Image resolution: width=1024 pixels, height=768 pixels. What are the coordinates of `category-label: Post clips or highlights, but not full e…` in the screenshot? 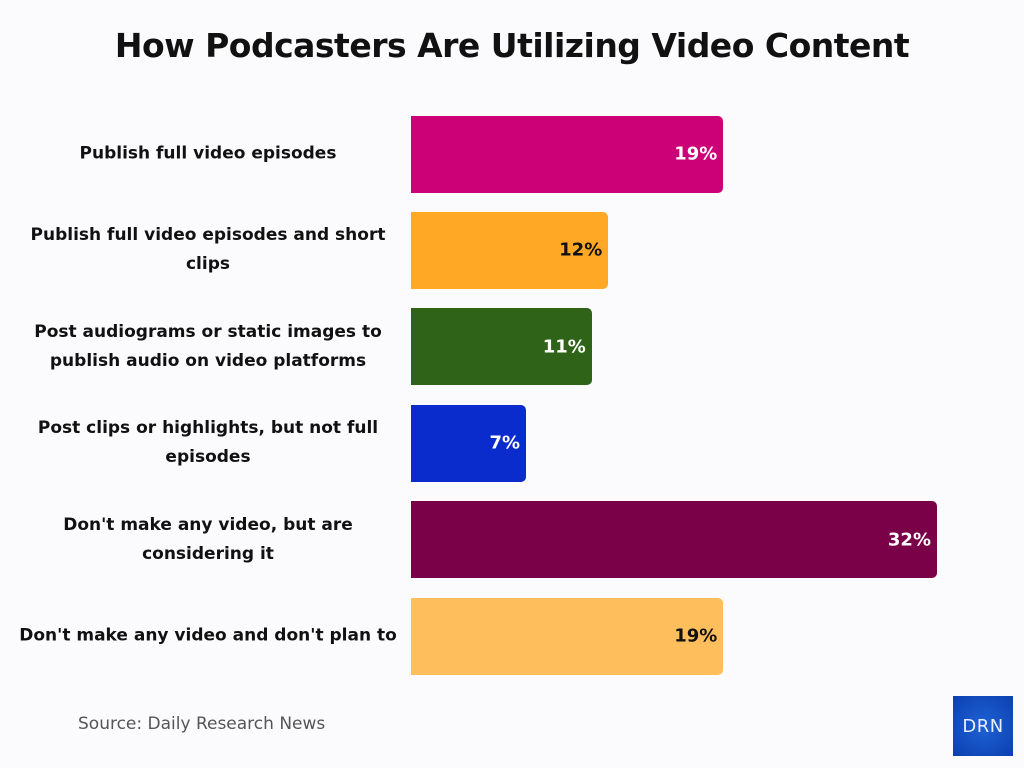 It's located at (208, 443).